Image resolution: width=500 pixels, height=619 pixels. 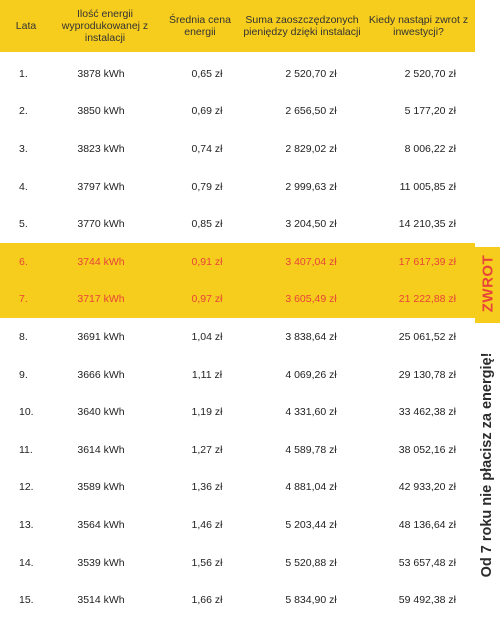 What do you see at coordinates (26, 487) in the screenshot?
I see `row-year: 12.` at bounding box center [26, 487].